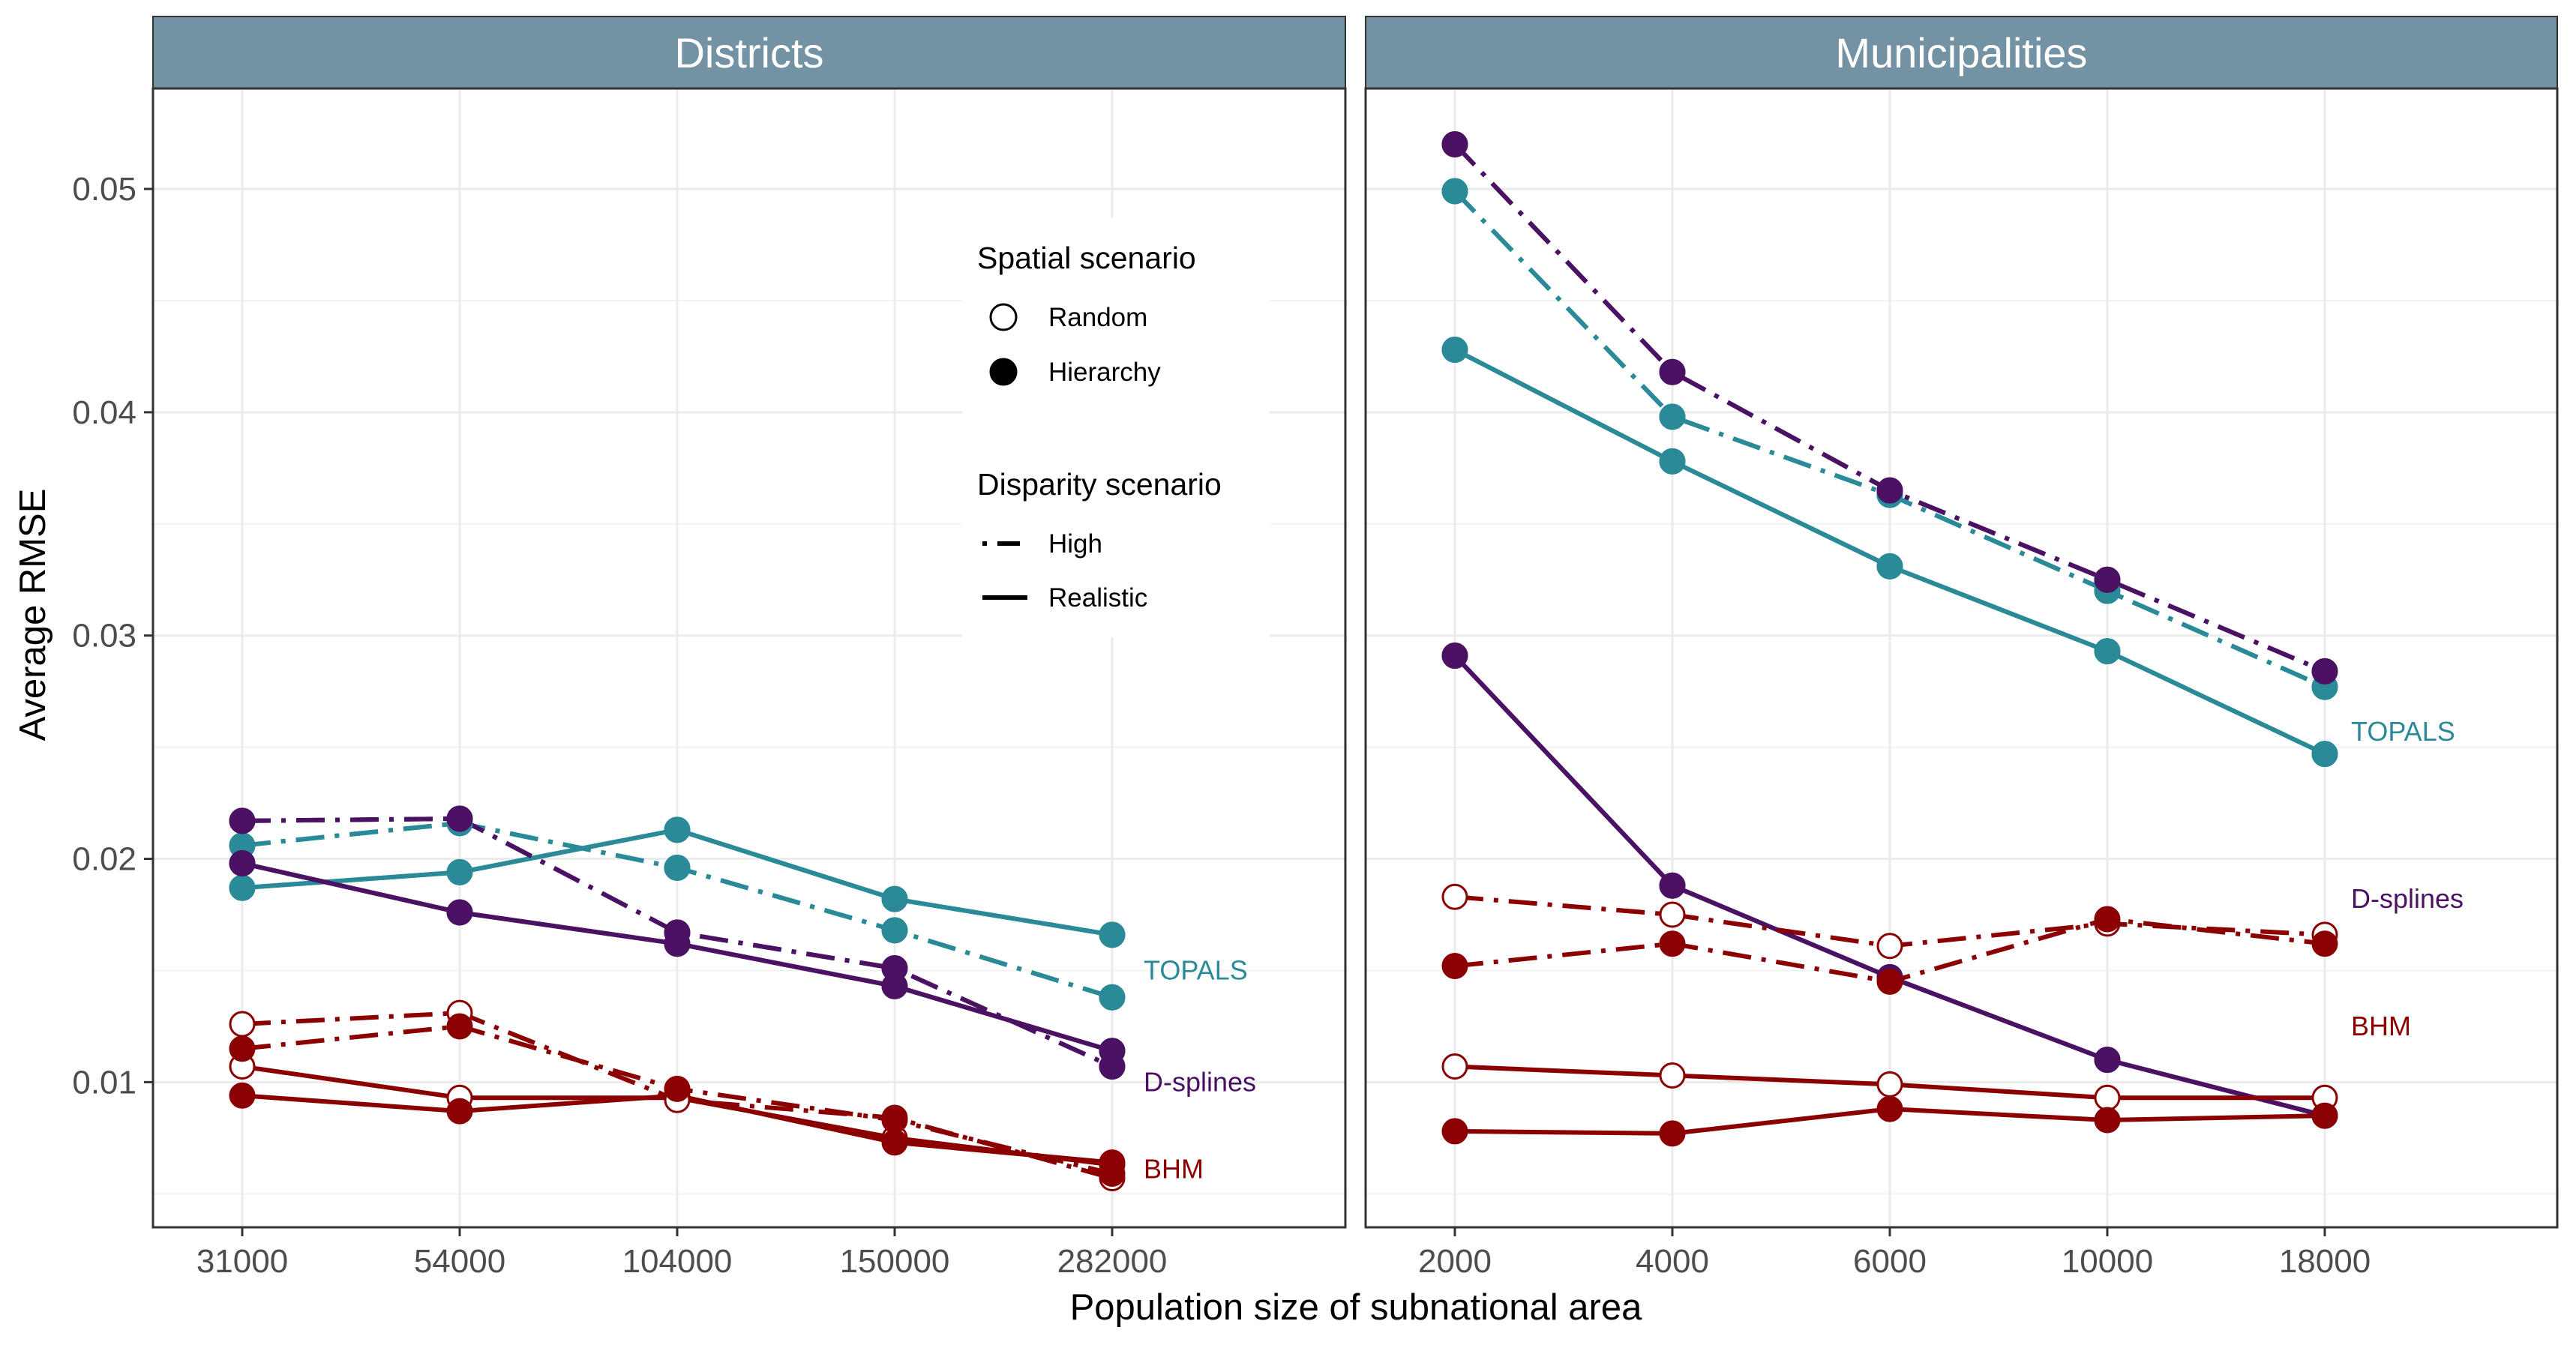  What do you see at coordinates (1098, 598) in the screenshot?
I see `legend-label-realistic: Realistic` at bounding box center [1098, 598].